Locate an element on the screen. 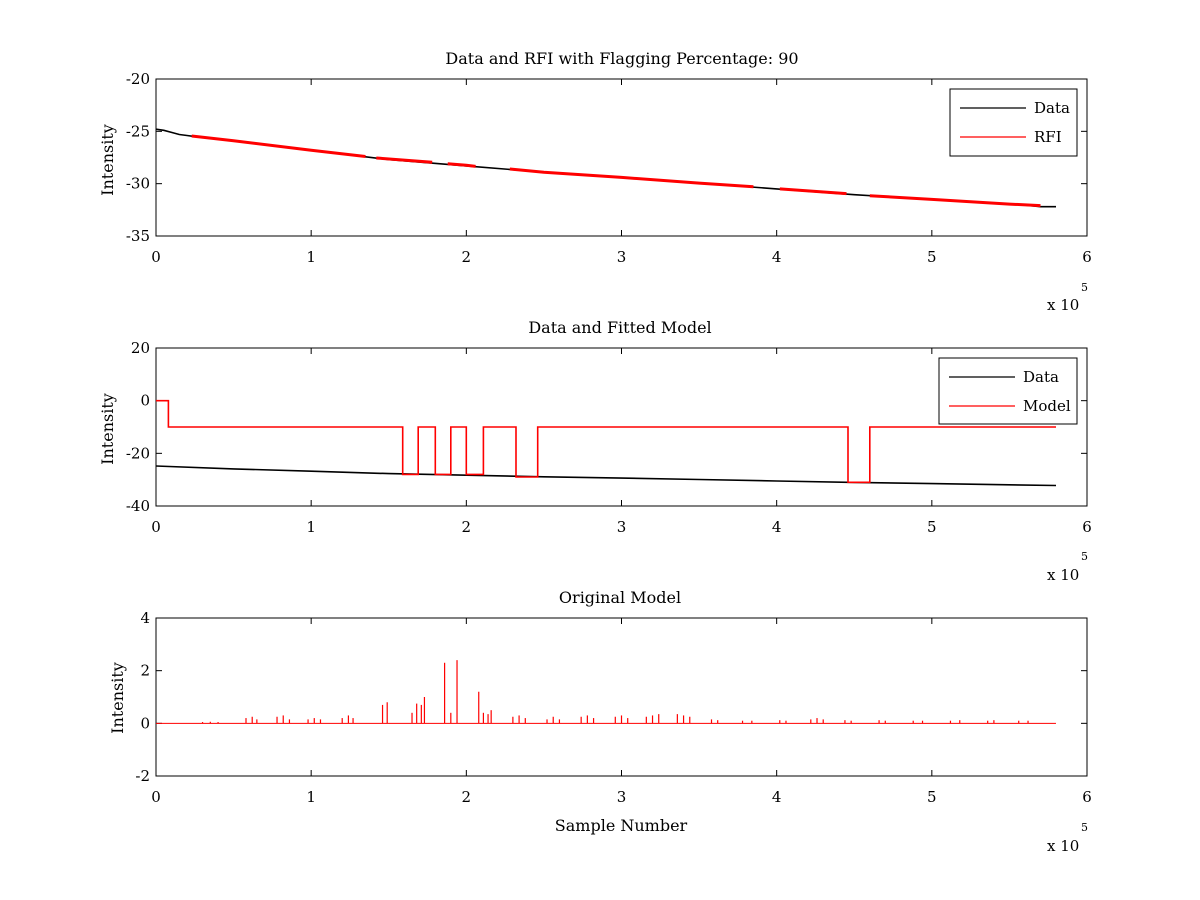 The width and height of the screenshot is (1200, 900). y-tick-label: -40 is located at coordinates (138, 506).